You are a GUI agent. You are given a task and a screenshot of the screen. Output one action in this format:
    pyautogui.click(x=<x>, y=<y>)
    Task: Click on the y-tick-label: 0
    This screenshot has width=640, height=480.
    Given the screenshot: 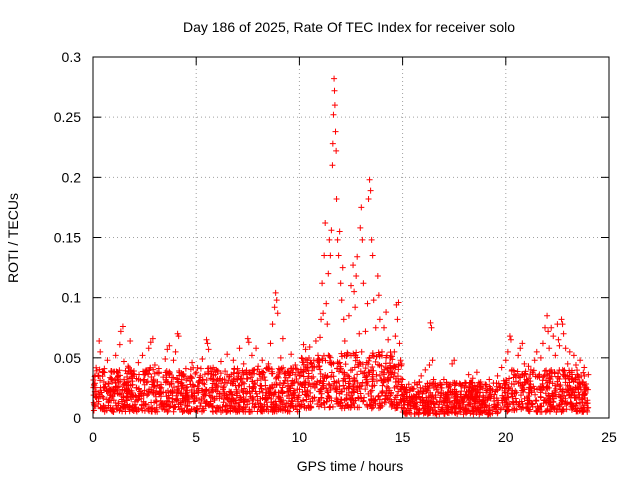 What is the action you would take?
    pyautogui.click(x=77, y=418)
    